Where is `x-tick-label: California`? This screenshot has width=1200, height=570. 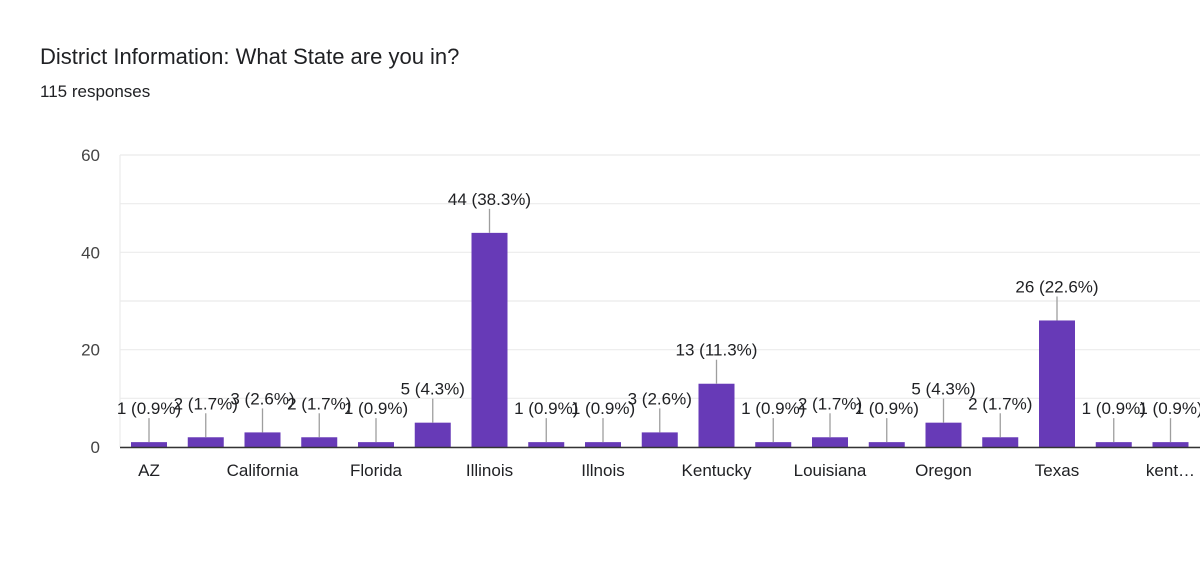 x-tick-label: California is located at coordinates (263, 470).